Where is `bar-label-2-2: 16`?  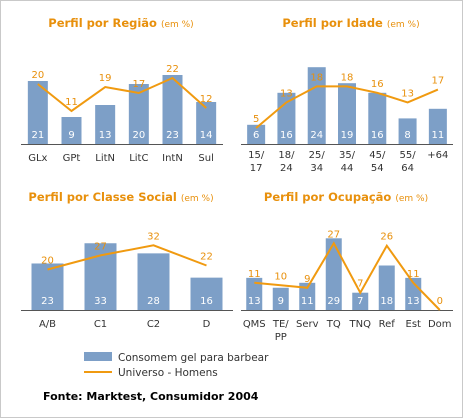
bar-label-2-2: 16 is located at coordinates (286, 135).